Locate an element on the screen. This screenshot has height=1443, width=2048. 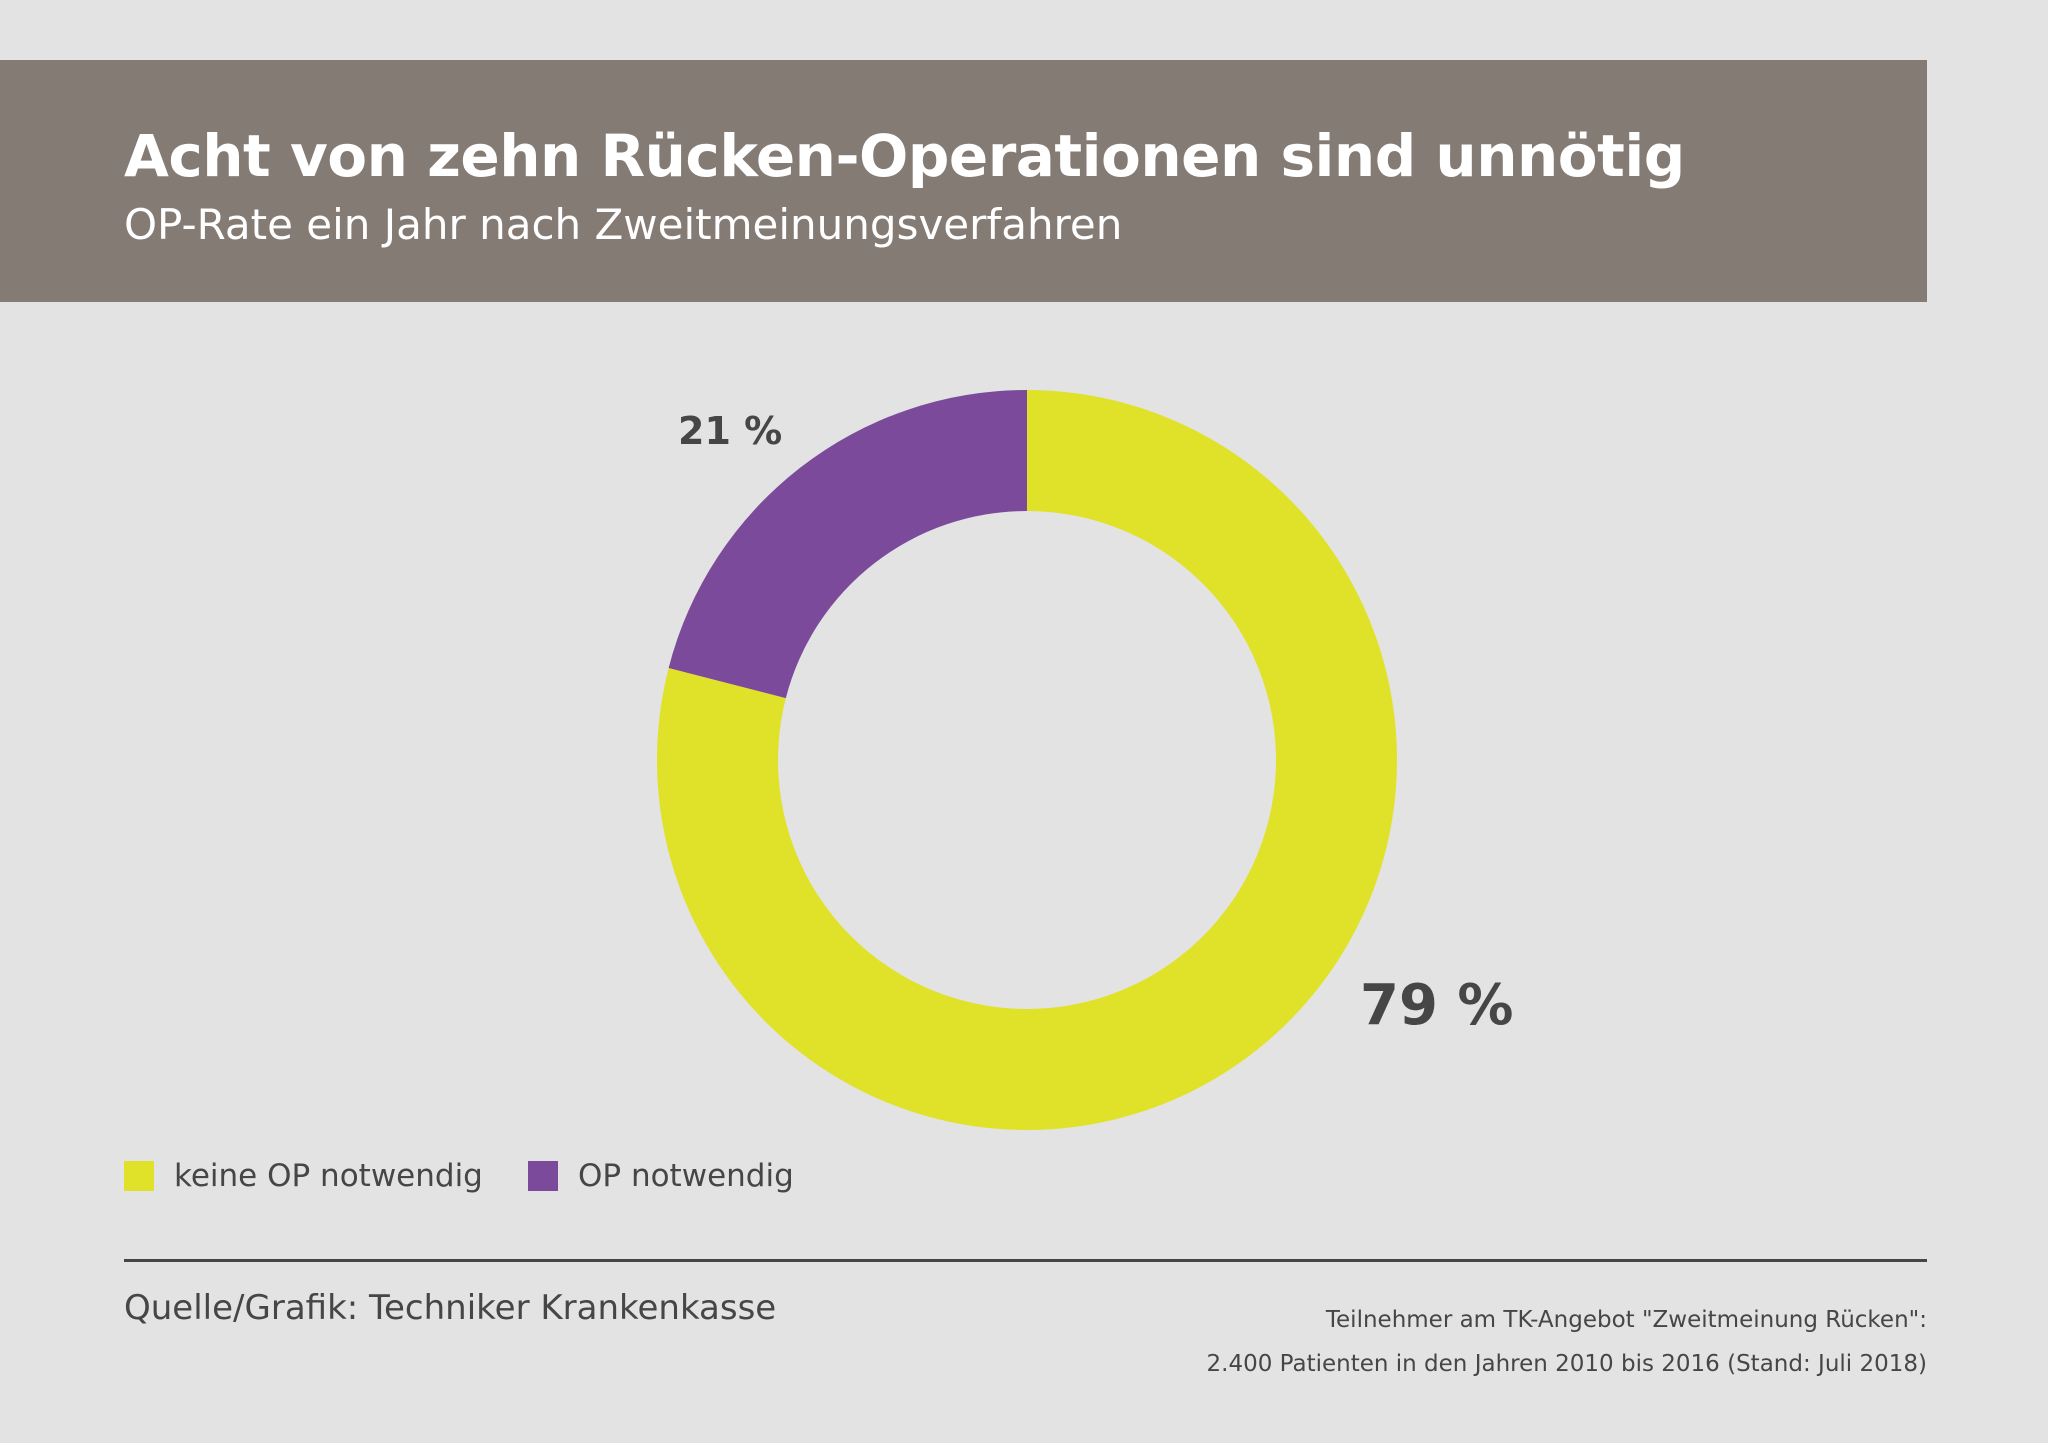
legend-item-keine-op: keine OP notwendig is located at coordinates (303, 1176).